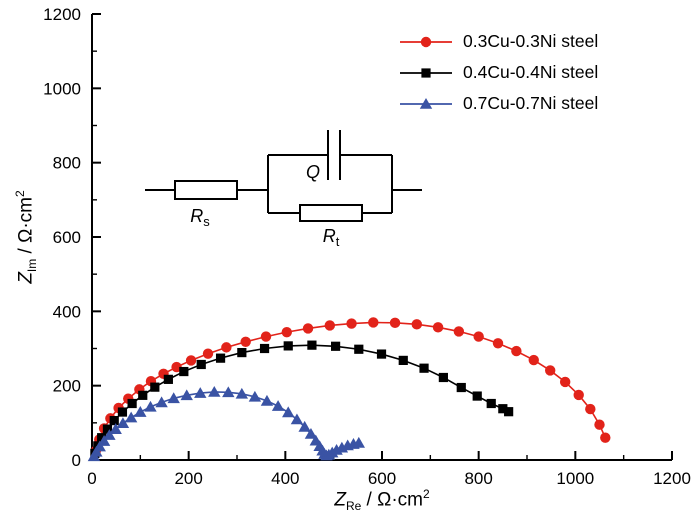 The image size is (700, 512). I want to click on rs-subscript: s, so click(206, 221).